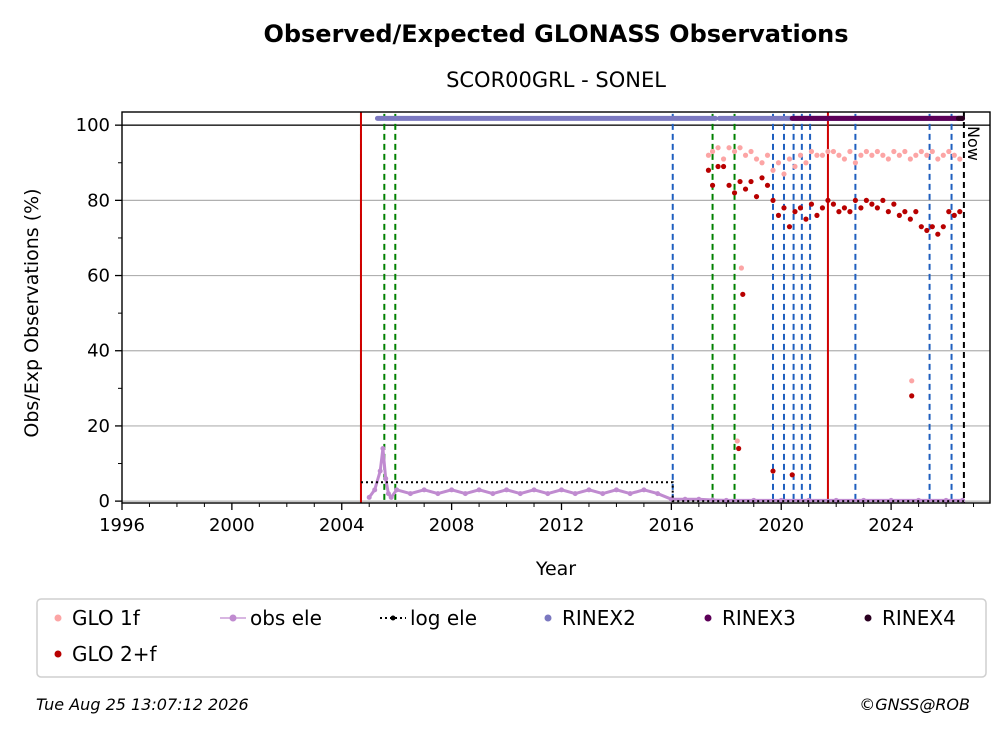 The width and height of the screenshot is (1008, 734). What do you see at coordinates (443, 618) in the screenshot?
I see `legend-label: log ele` at bounding box center [443, 618].